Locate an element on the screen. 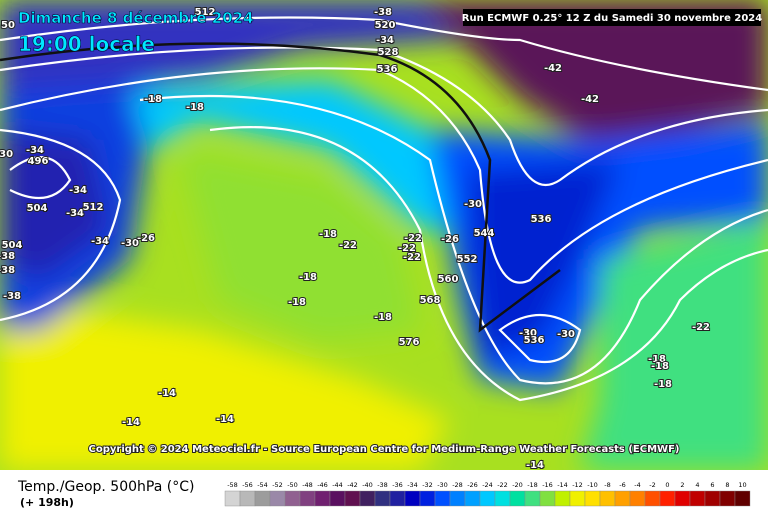  scale-label: -58 is located at coordinates (232, 485).